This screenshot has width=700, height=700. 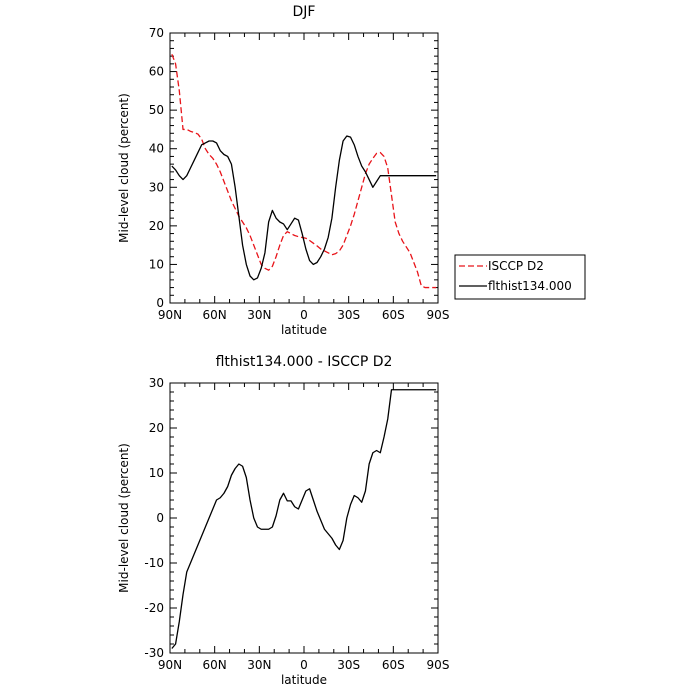 I want to click on chart-title: flthist134.000 - ISCCP D2, so click(x=304, y=362).